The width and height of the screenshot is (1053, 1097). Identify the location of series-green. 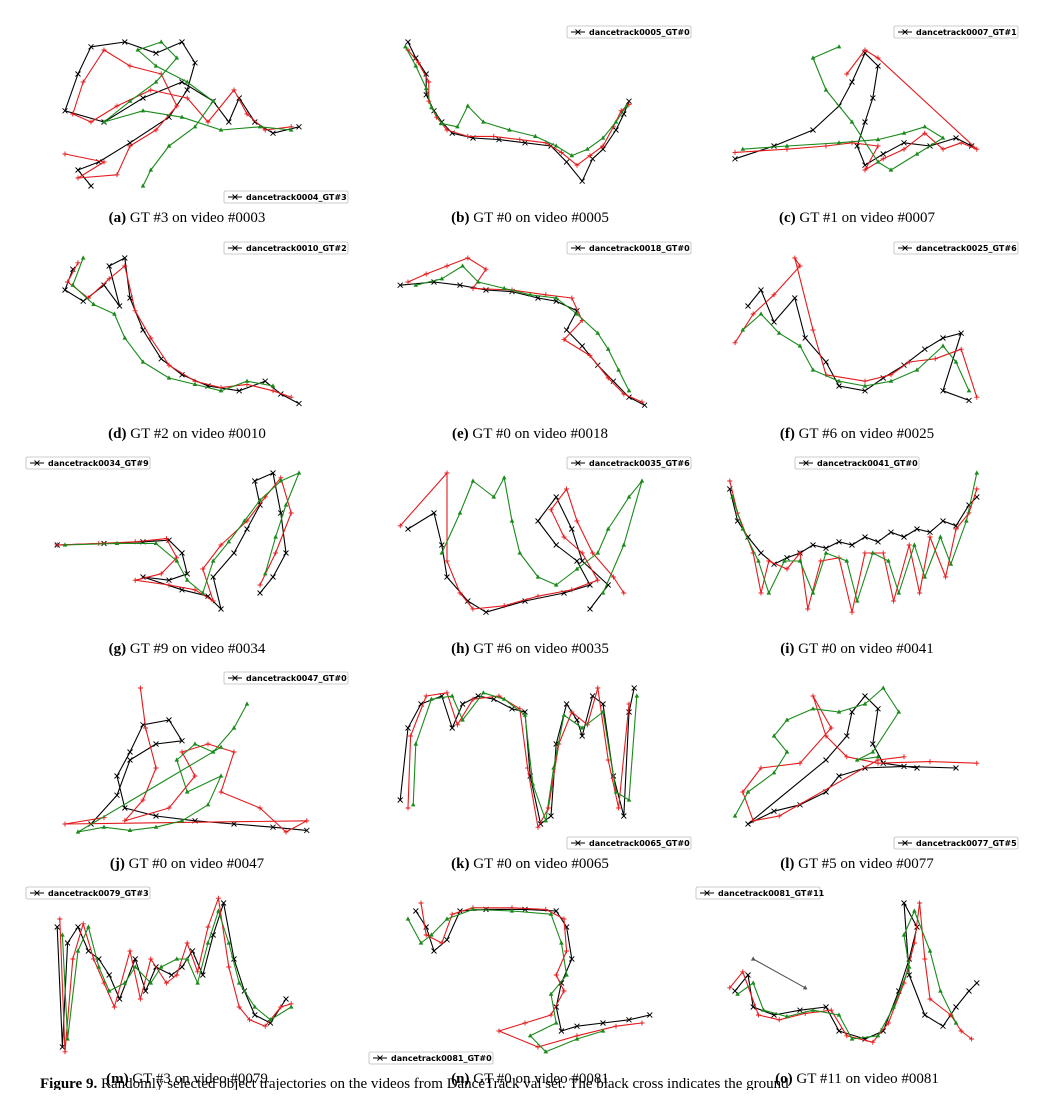
(516, 101).